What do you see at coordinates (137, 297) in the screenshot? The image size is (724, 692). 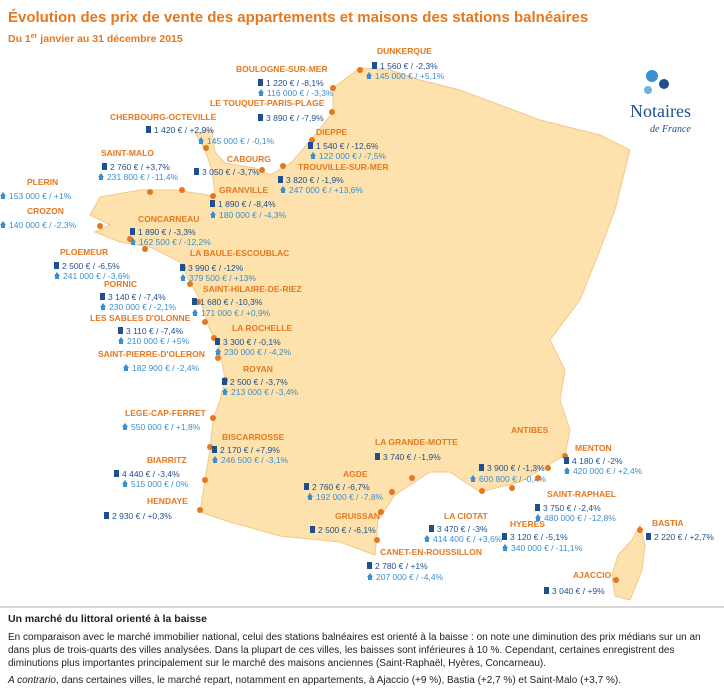 I see `apartment-price: 3 140 € / -7,4%` at bounding box center [137, 297].